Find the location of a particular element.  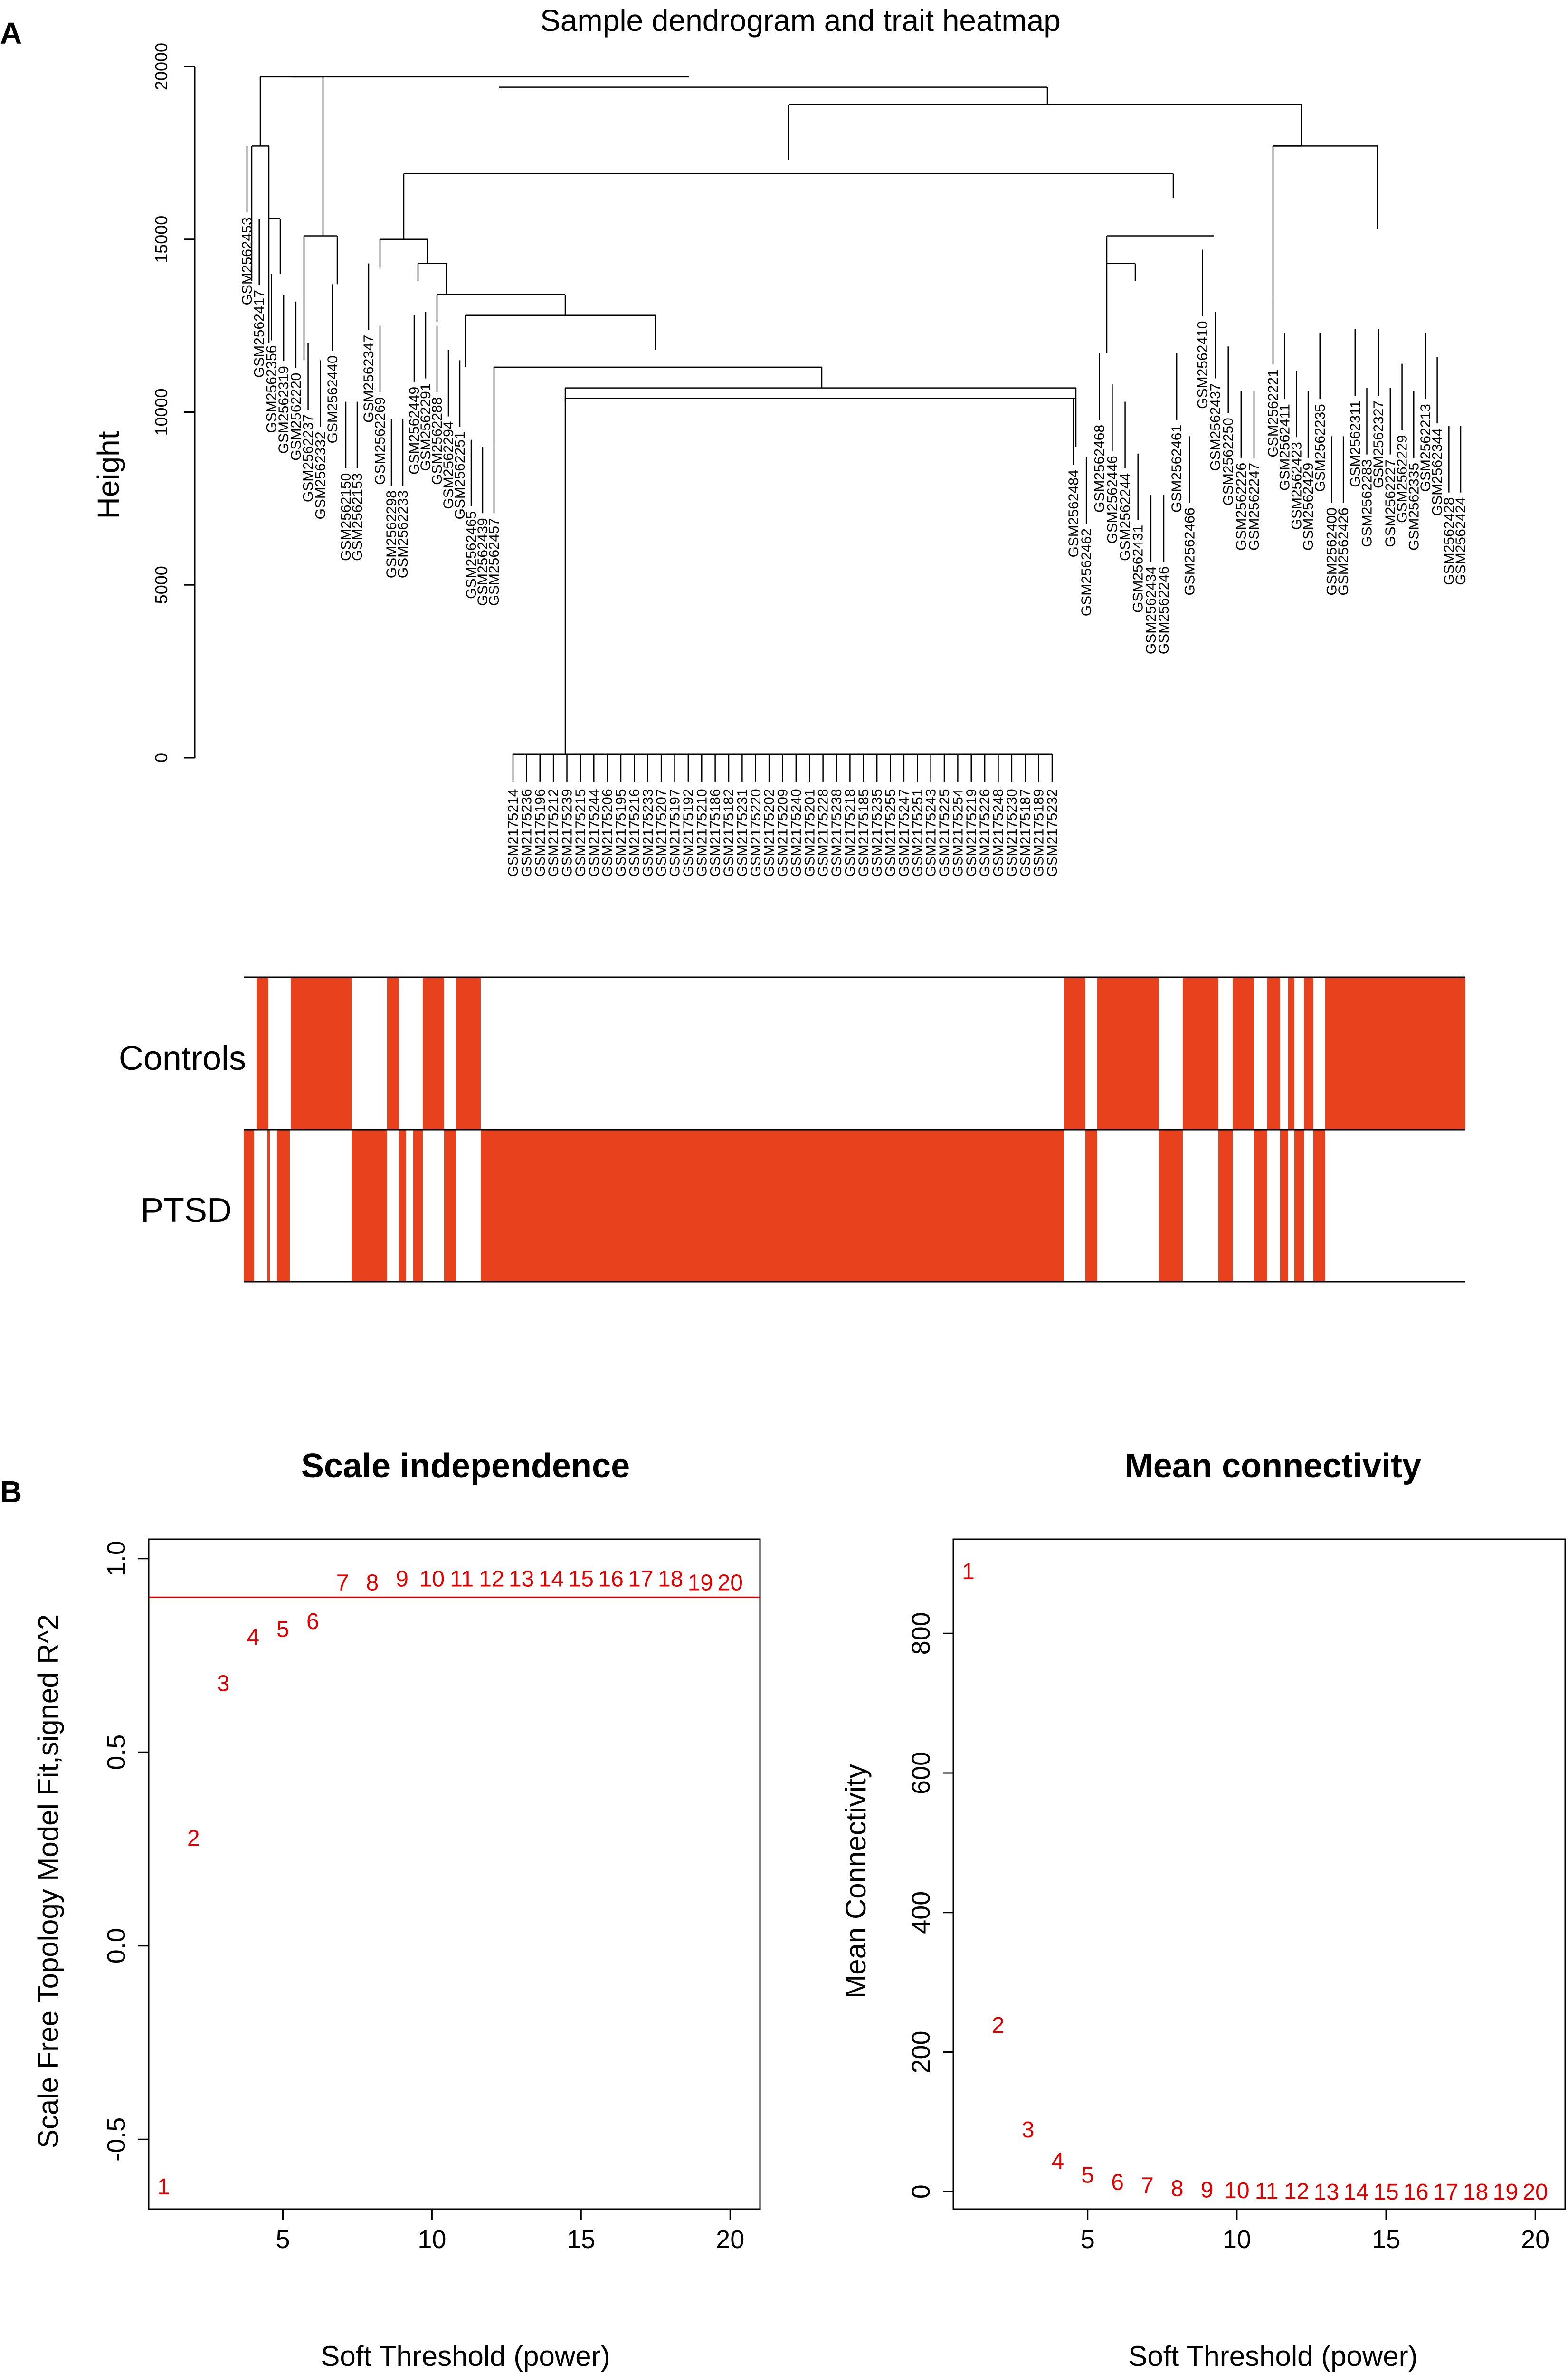

mean-connectivity-point-label: 4 is located at coordinates (1058, 2161).